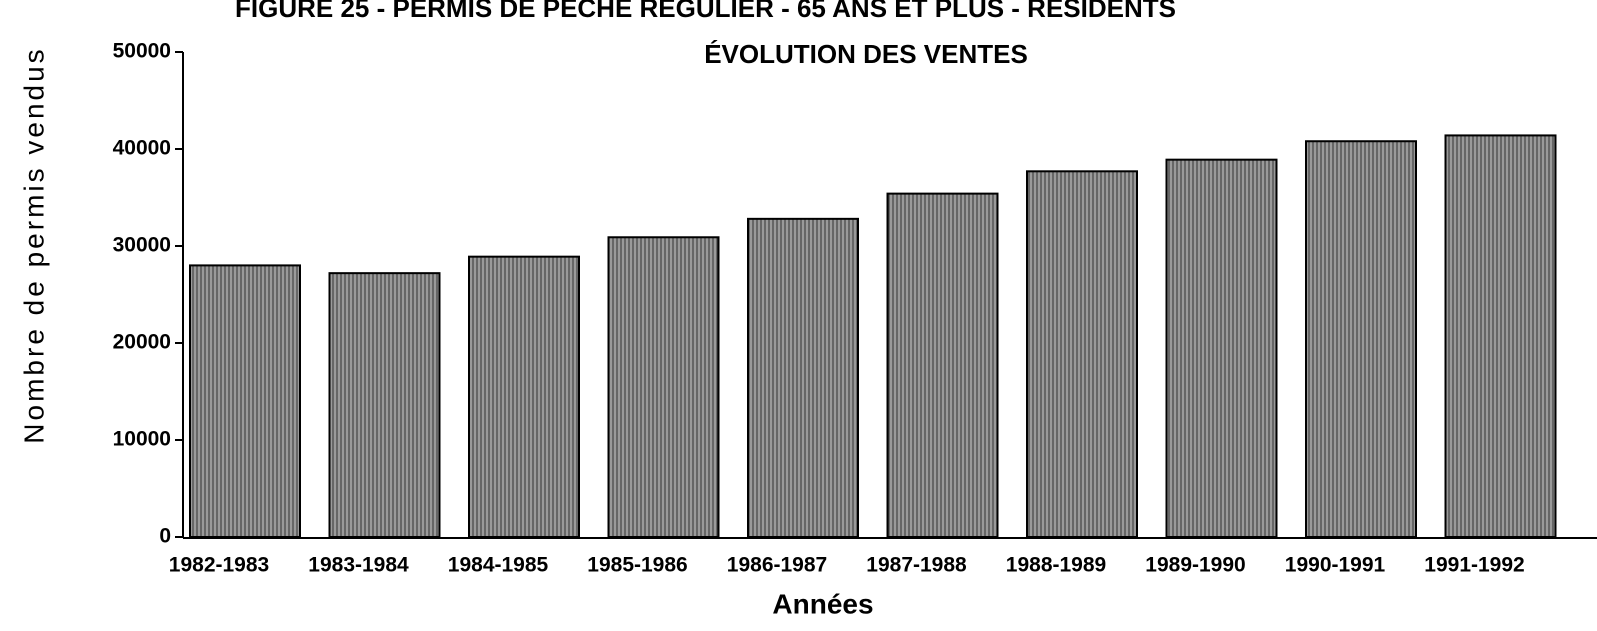 This screenshot has height=631, width=1597. Describe the element at coordinates (1474, 565) in the screenshot. I see `x-tick-label: 1991-1992` at that location.